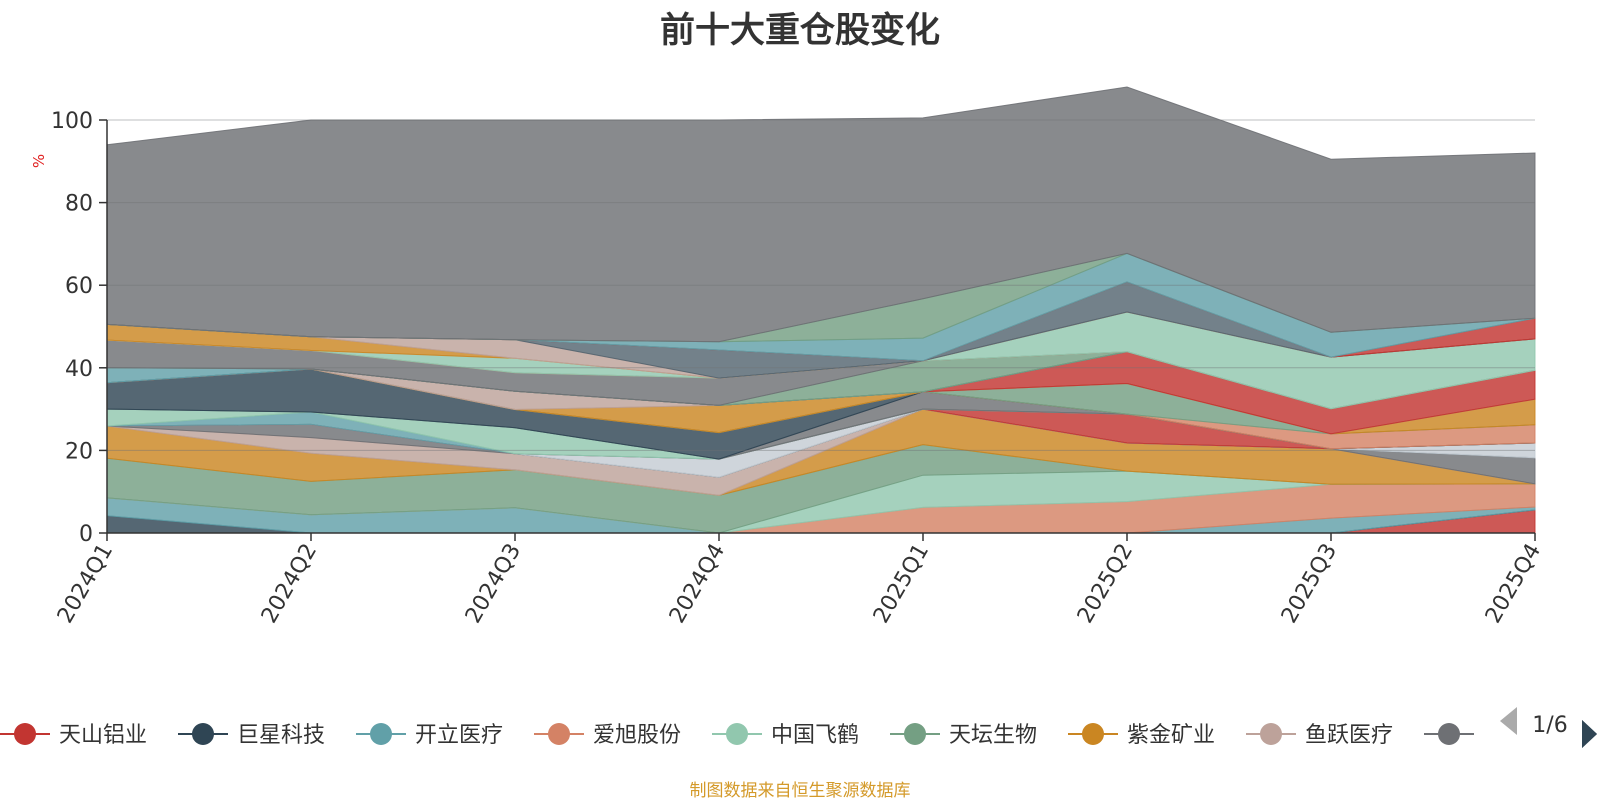 The height and width of the screenshot is (801, 1600). I want to click on y-tick-label: 40, so click(79, 369).